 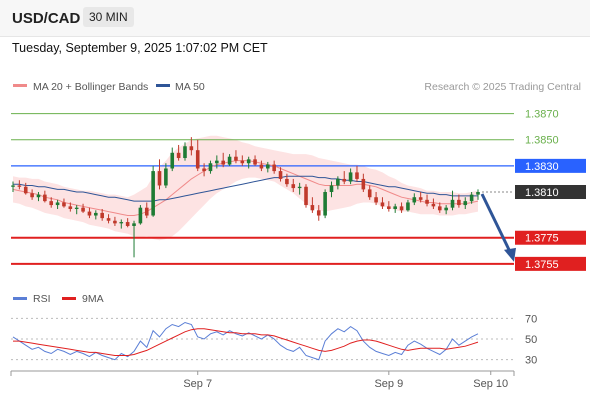 What do you see at coordinates (190, 87) in the screenshot?
I see `ma50-legend-label: MA 50` at bounding box center [190, 87].